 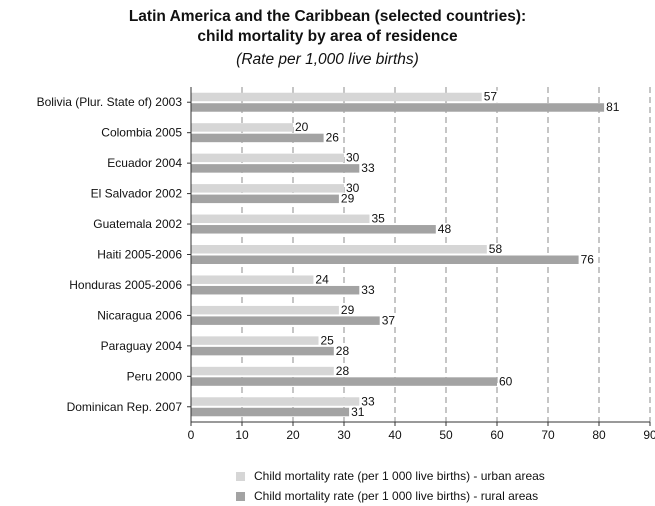 I want to click on value-label-urban: 58, so click(x=496, y=249).